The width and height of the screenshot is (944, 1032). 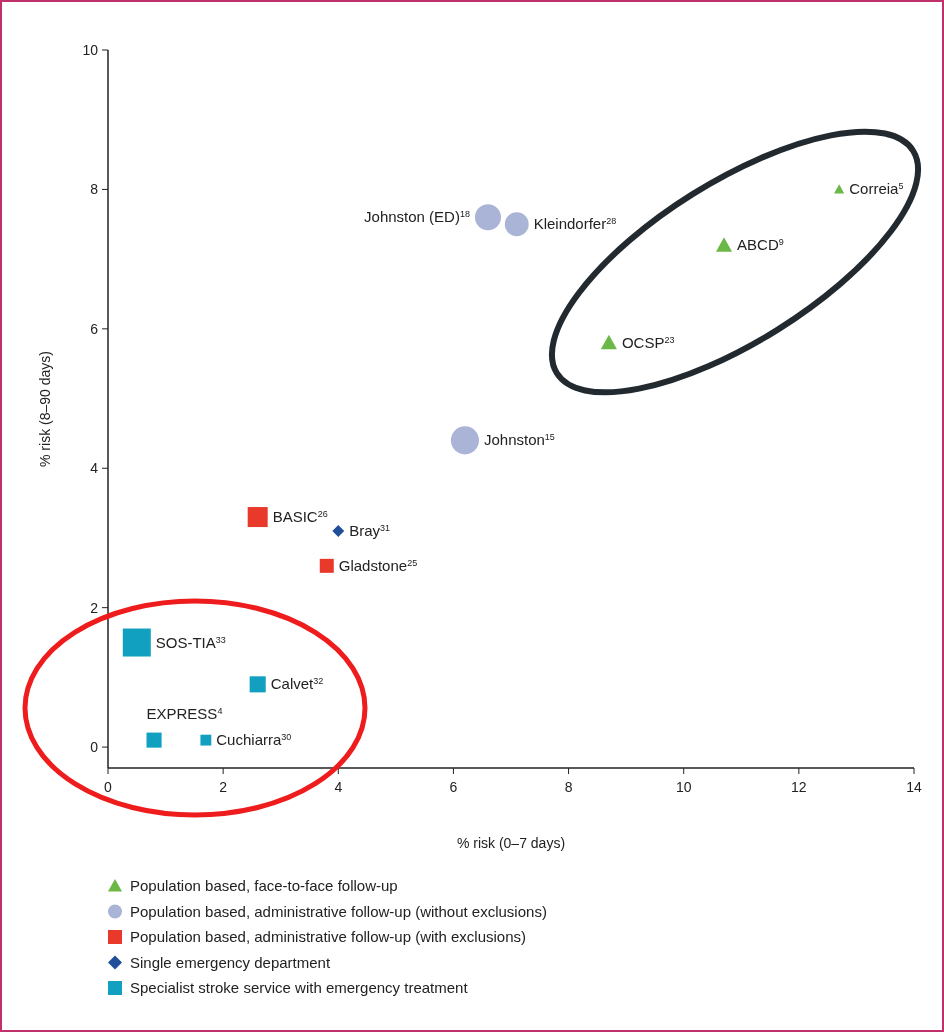 I want to click on annotation: BASIC$^{26}$, so click(x=300, y=517).